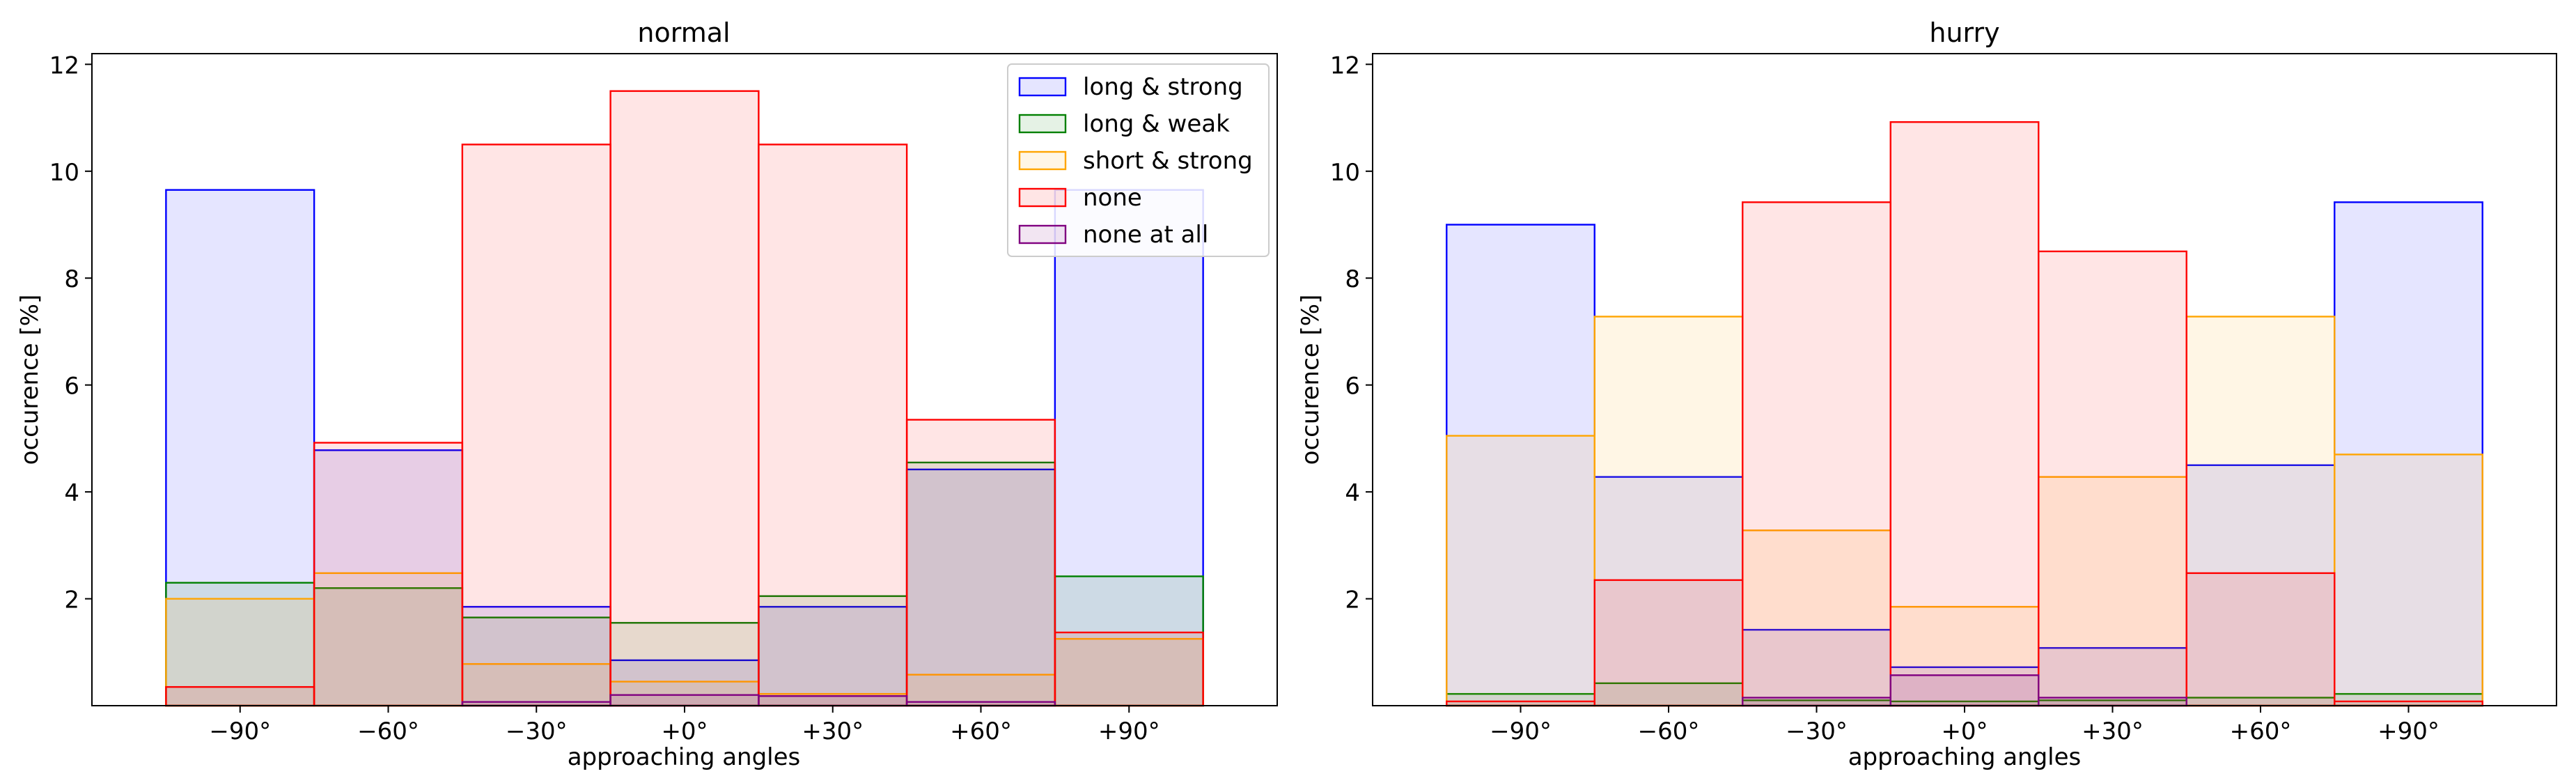 The image size is (2576, 783). What do you see at coordinates (683, 32) in the screenshot?
I see `chart-title: normal` at bounding box center [683, 32].